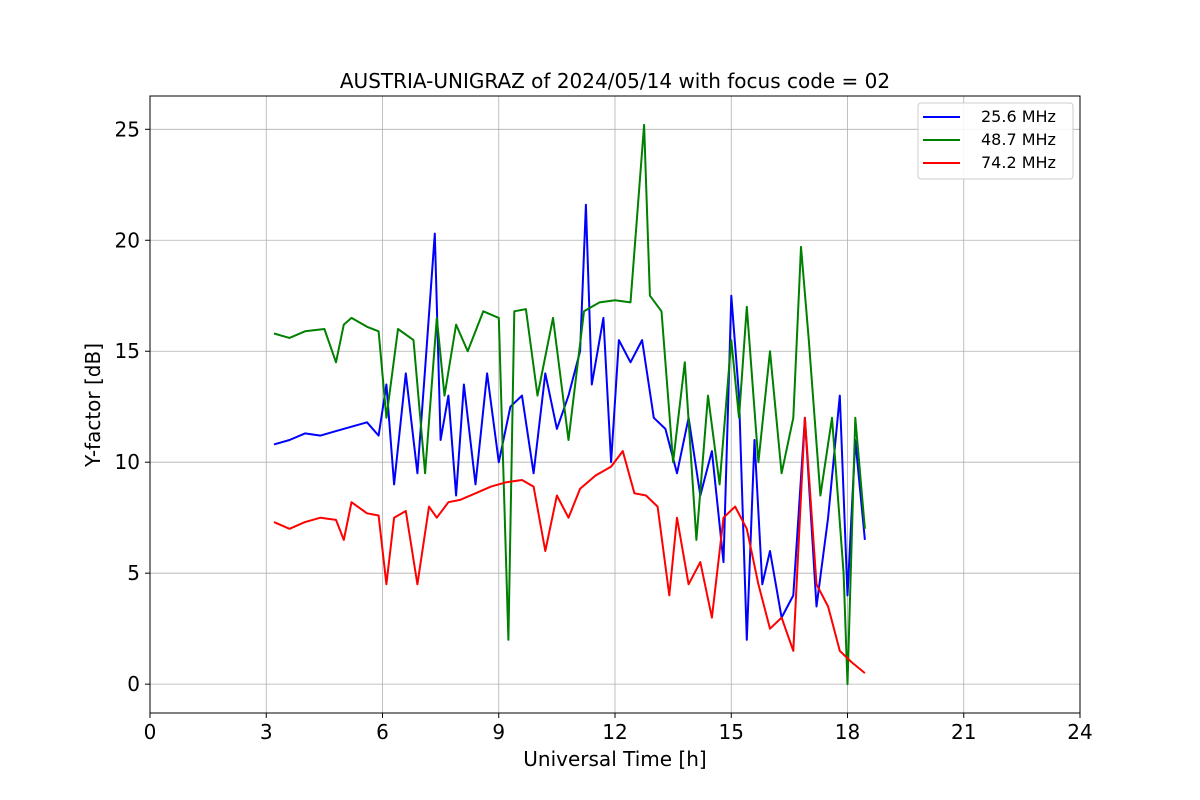 This screenshot has height=800, width=1200. Describe the element at coordinates (498, 732) in the screenshot. I see `x-tick-label: 9` at that location.